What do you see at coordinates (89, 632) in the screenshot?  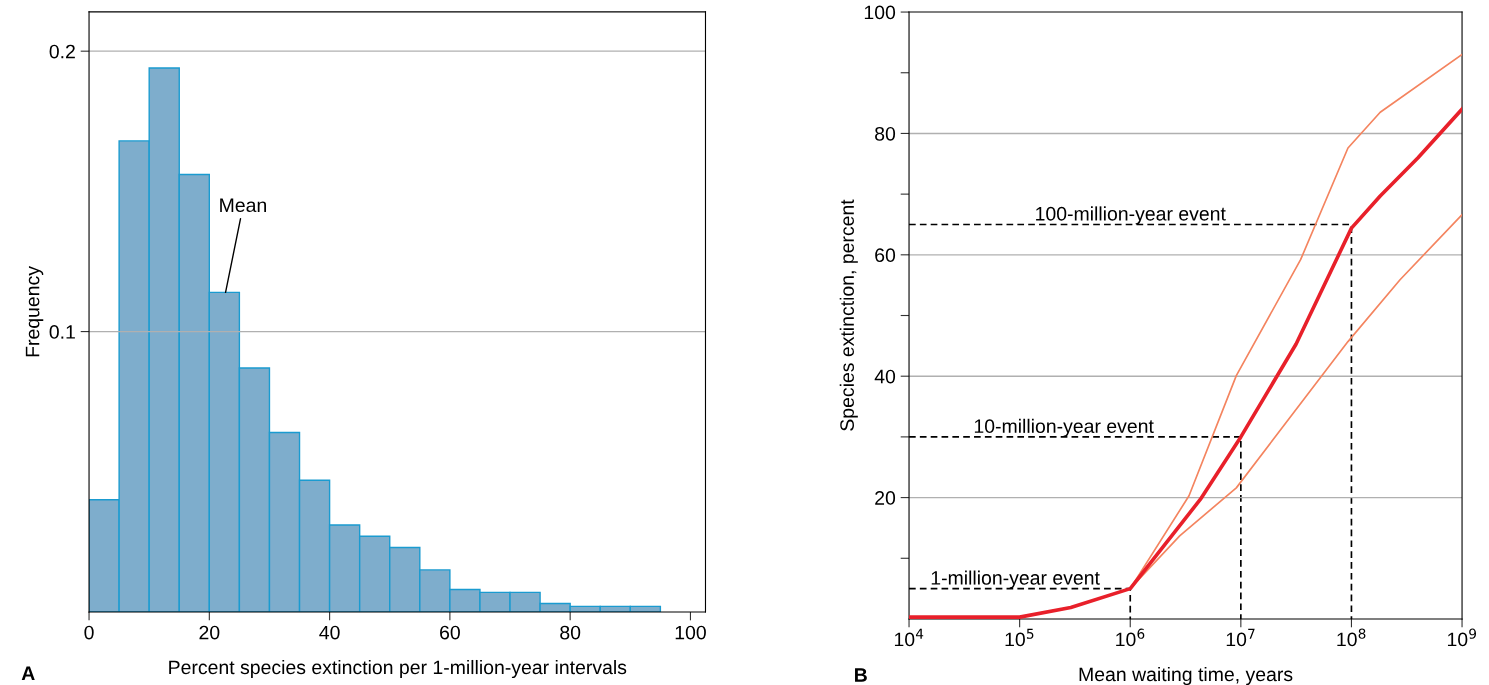 I see `x-tick-label: 0` at bounding box center [89, 632].